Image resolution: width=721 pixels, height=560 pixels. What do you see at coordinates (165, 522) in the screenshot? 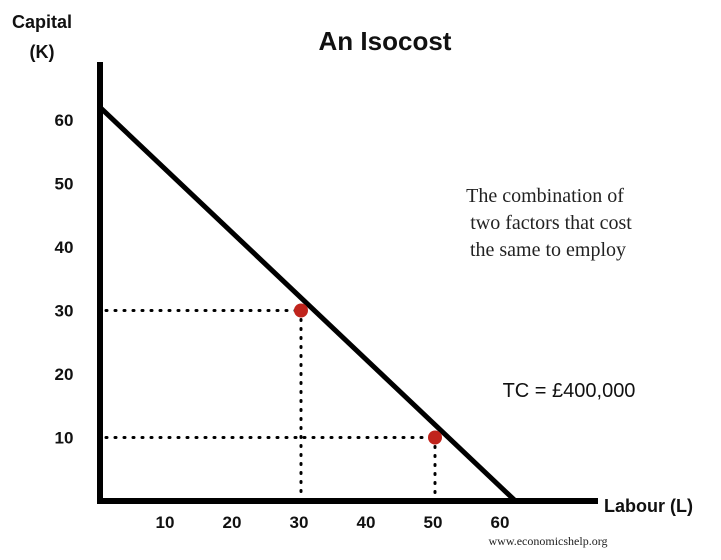
I see `x-tick-label-10: 10` at bounding box center [165, 522].